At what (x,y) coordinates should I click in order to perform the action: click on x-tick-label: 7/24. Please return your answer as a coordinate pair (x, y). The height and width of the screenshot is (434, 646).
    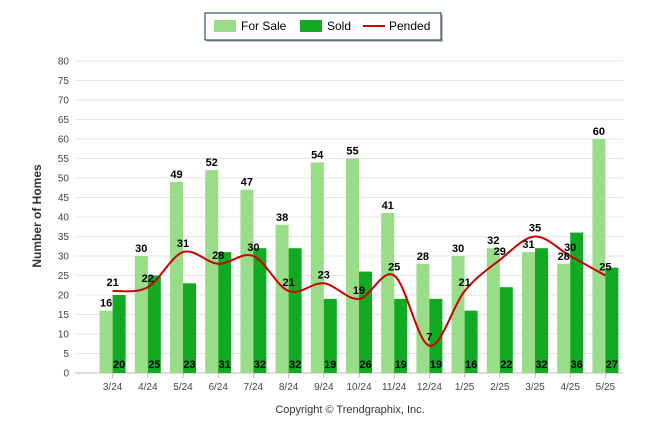
    Looking at the image, I should click on (254, 387).